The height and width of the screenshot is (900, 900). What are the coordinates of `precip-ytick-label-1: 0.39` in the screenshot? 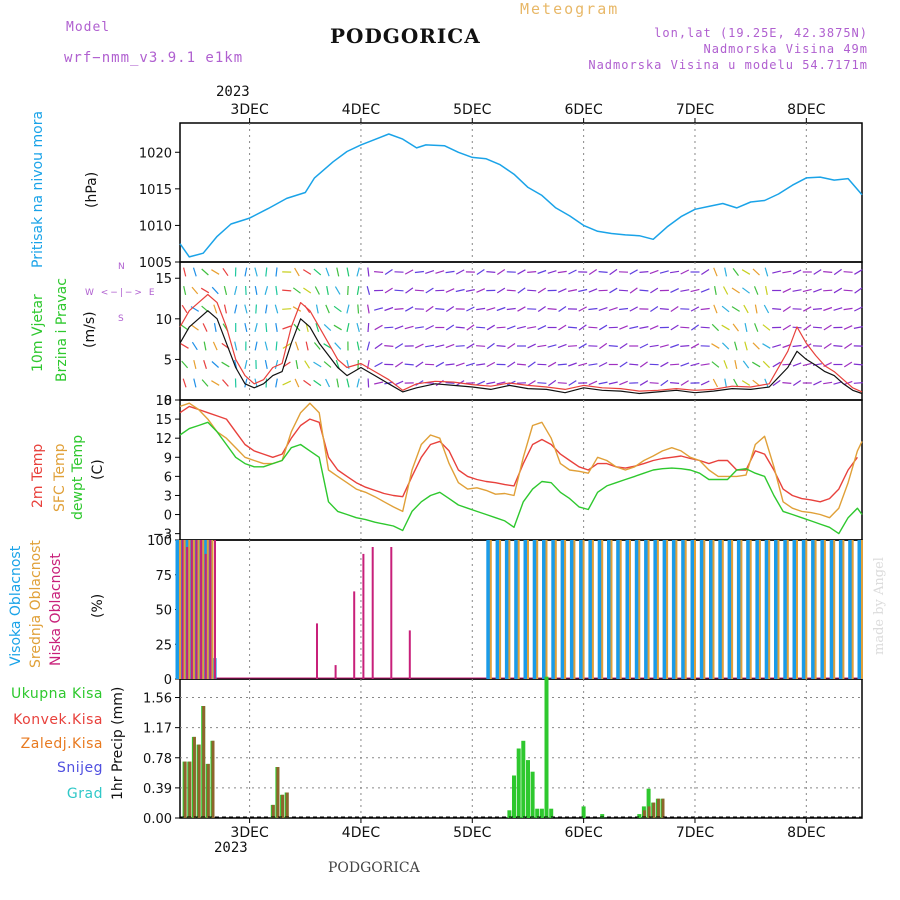 It's located at (157, 789).